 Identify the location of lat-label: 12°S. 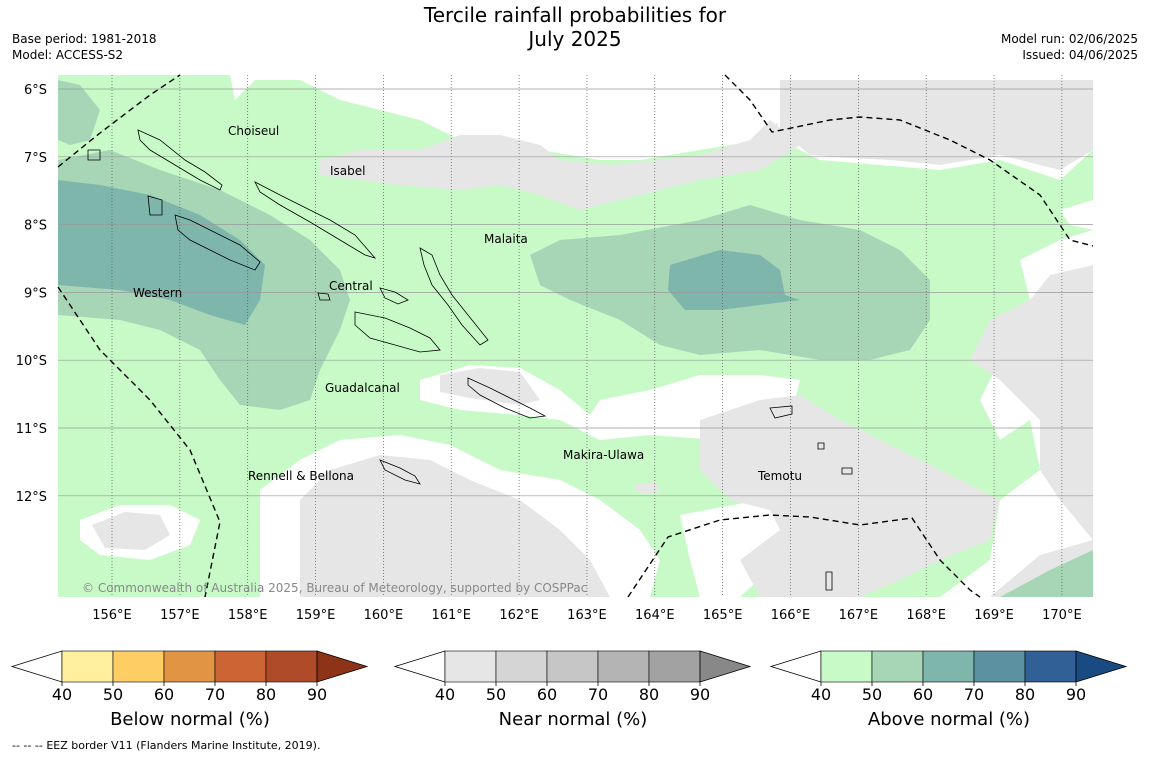
(31, 497).